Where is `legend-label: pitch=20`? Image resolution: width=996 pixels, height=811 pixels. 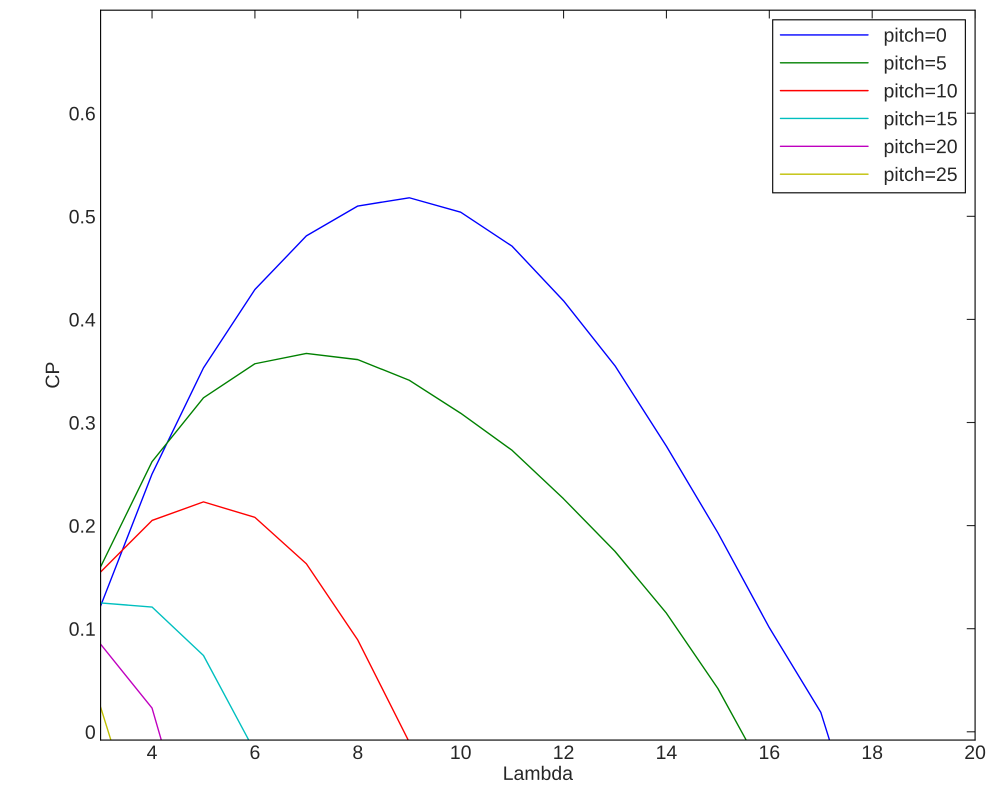
legend-label: pitch=20 is located at coordinates (920, 148).